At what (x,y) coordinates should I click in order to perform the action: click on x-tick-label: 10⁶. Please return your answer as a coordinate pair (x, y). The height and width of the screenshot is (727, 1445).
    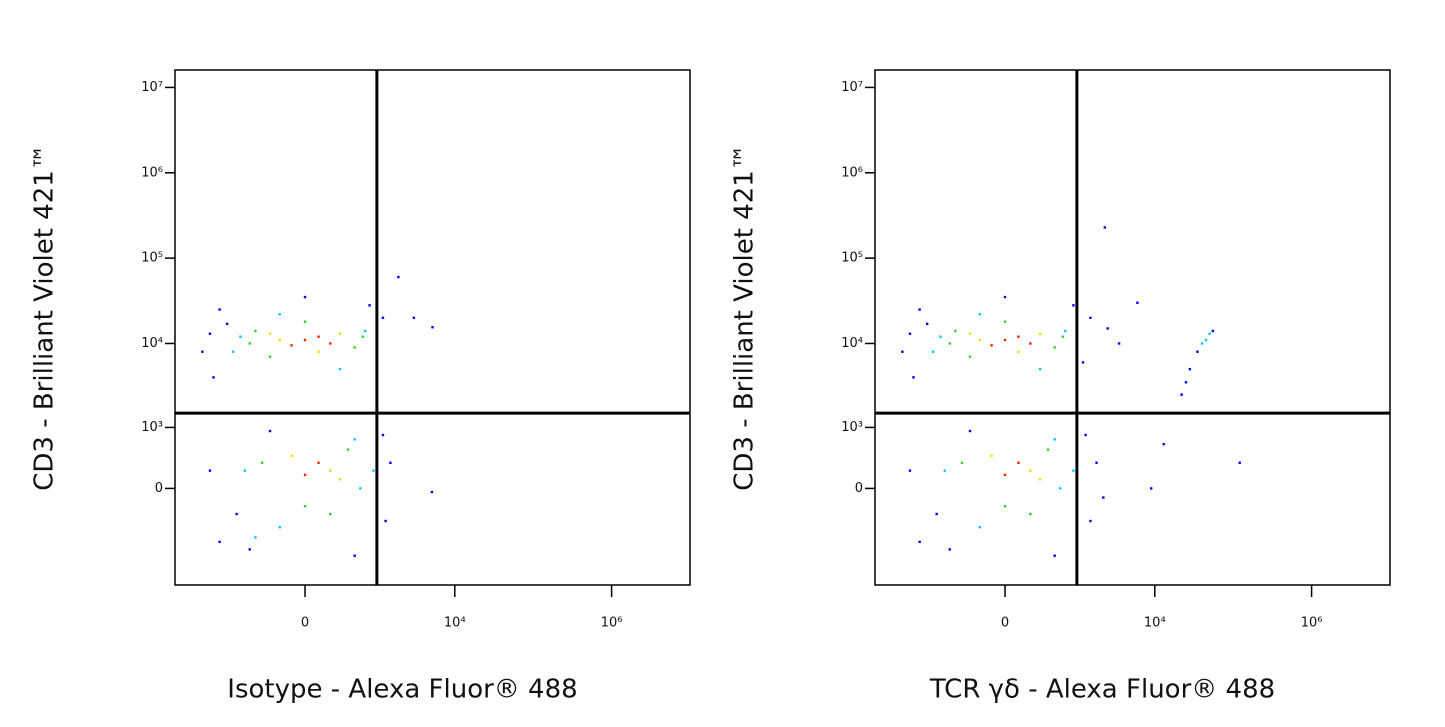
    Looking at the image, I should click on (612, 623).